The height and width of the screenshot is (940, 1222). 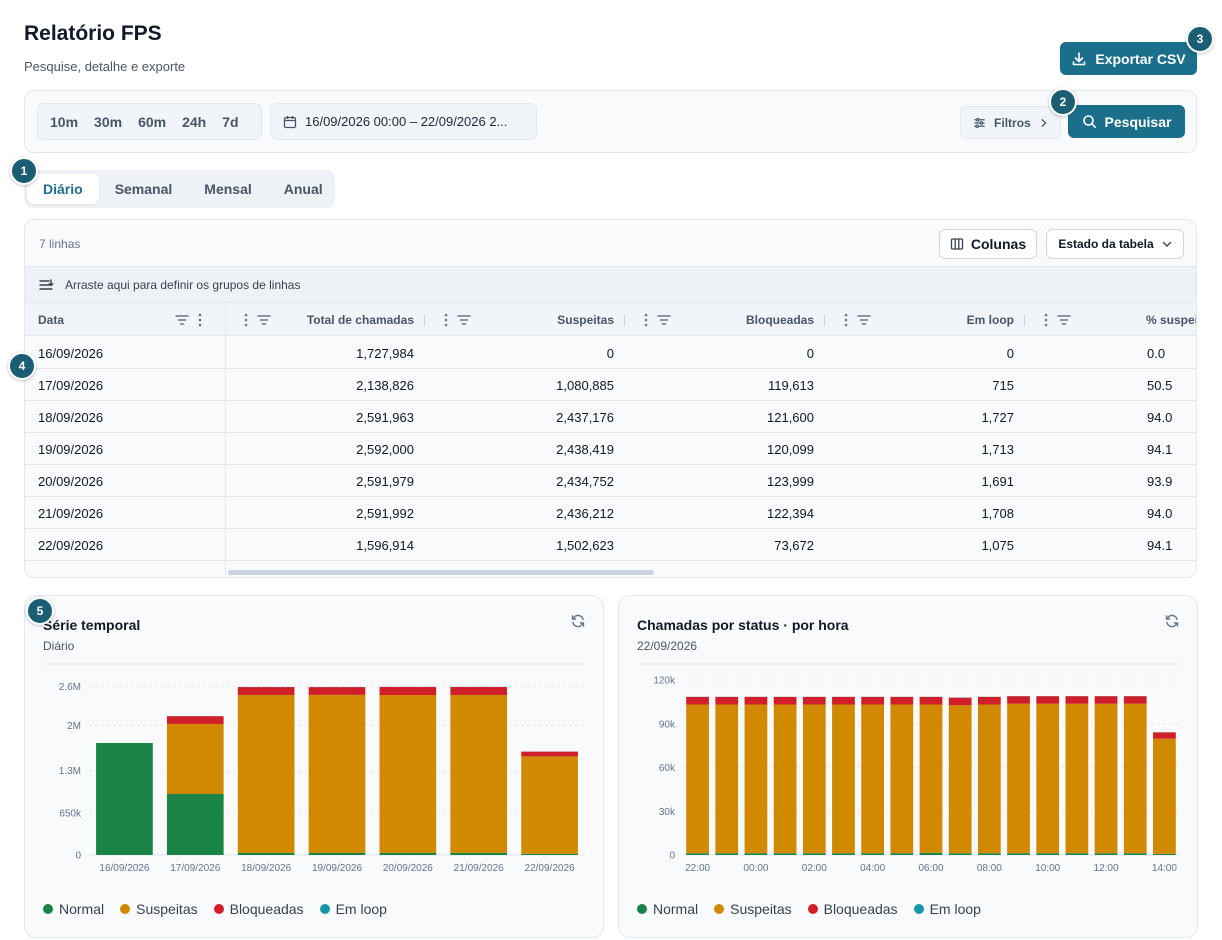 I want to click on columns-button: Colunas, so click(x=988, y=244).